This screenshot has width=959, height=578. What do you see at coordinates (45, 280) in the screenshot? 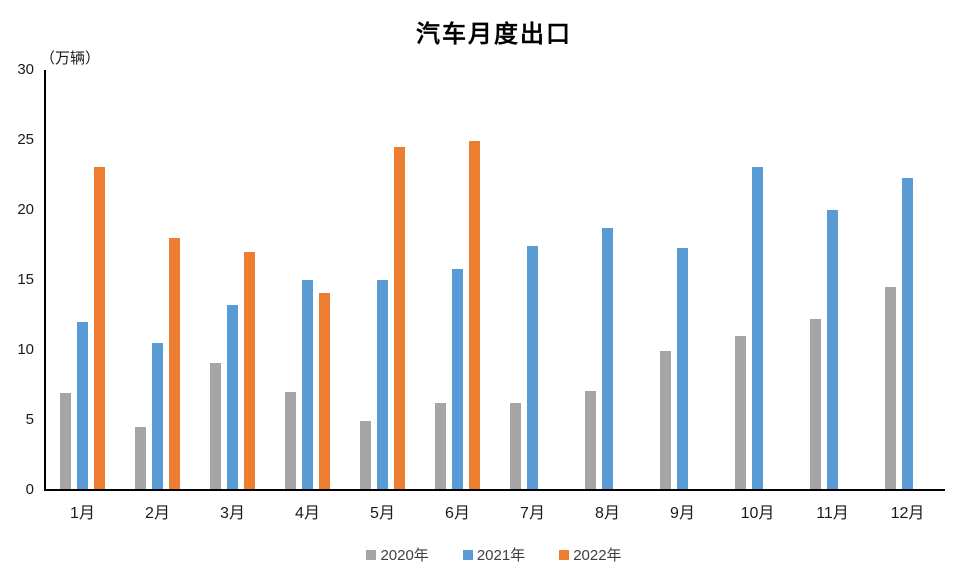
I see `y-axis-line` at bounding box center [45, 280].